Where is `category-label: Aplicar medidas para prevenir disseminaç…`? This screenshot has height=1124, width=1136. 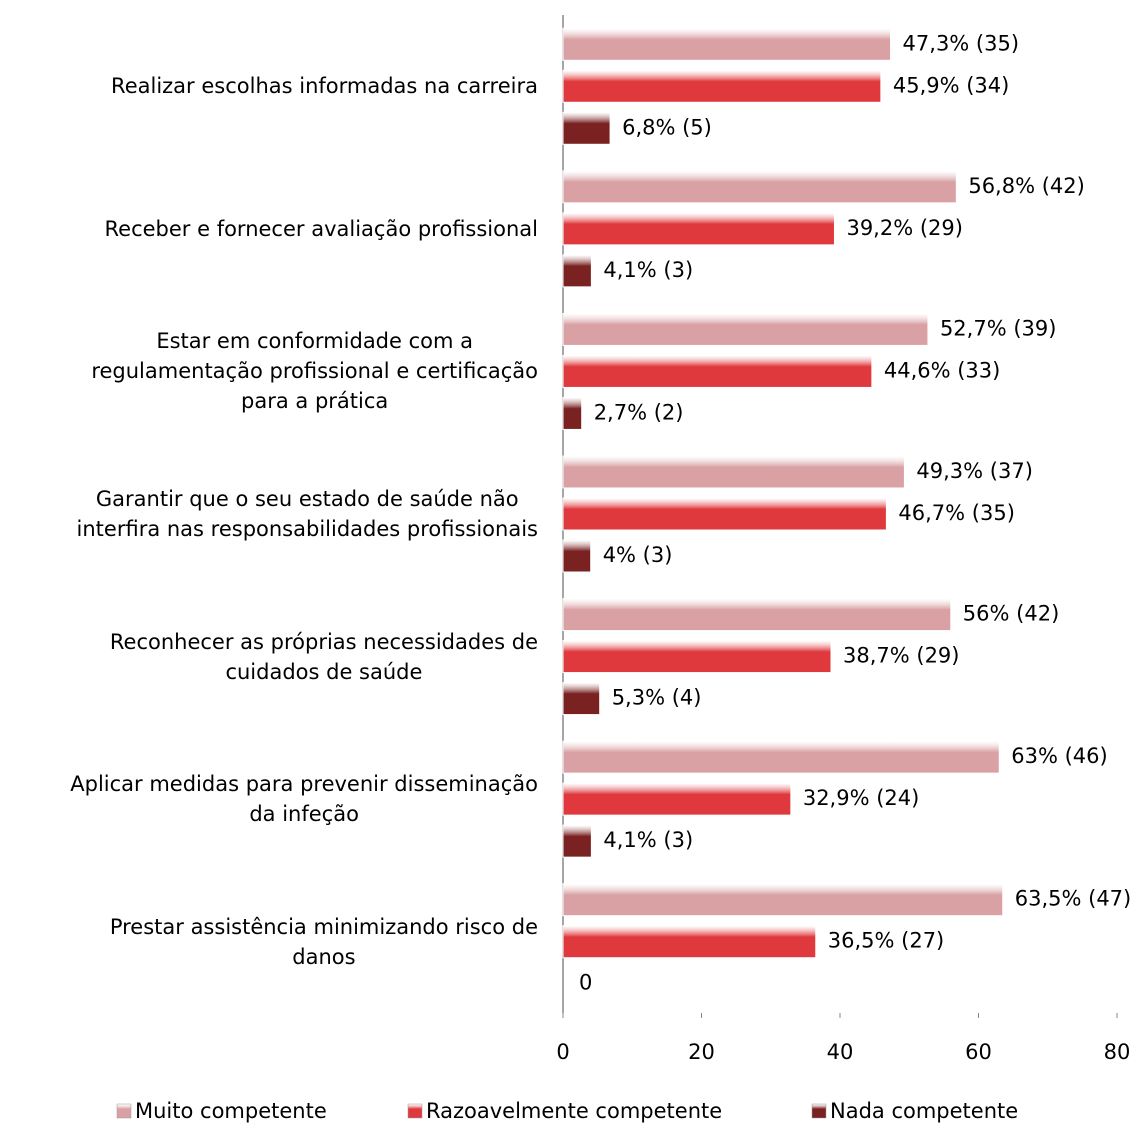
category-label: Aplicar medidas para prevenir disseminaç… is located at coordinates (304, 799).